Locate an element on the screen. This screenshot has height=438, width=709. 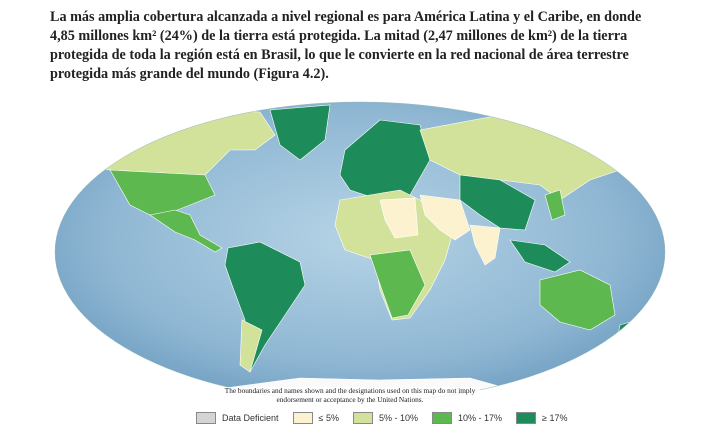
legend-label: 5% - 10% is located at coordinates (398, 418).